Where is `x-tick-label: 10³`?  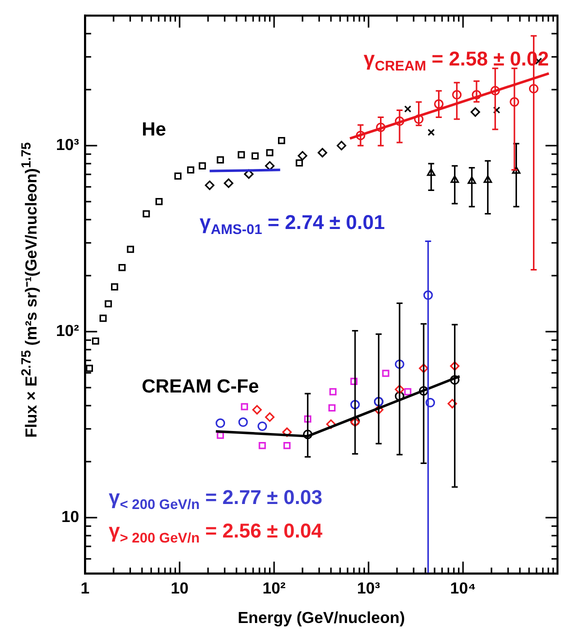 x-tick-label: 10³ is located at coordinates (368, 589).